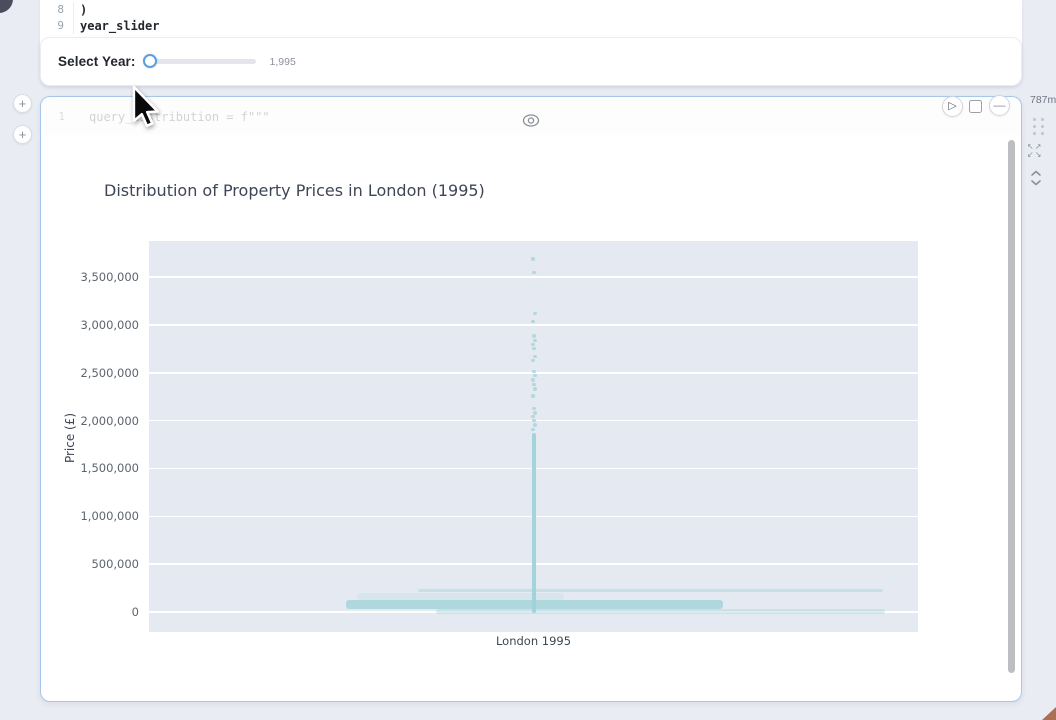 This screenshot has width=1056, height=720. What do you see at coordinates (73, 18) in the screenshot?
I see `gutter-divider` at bounding box center [73, 18].